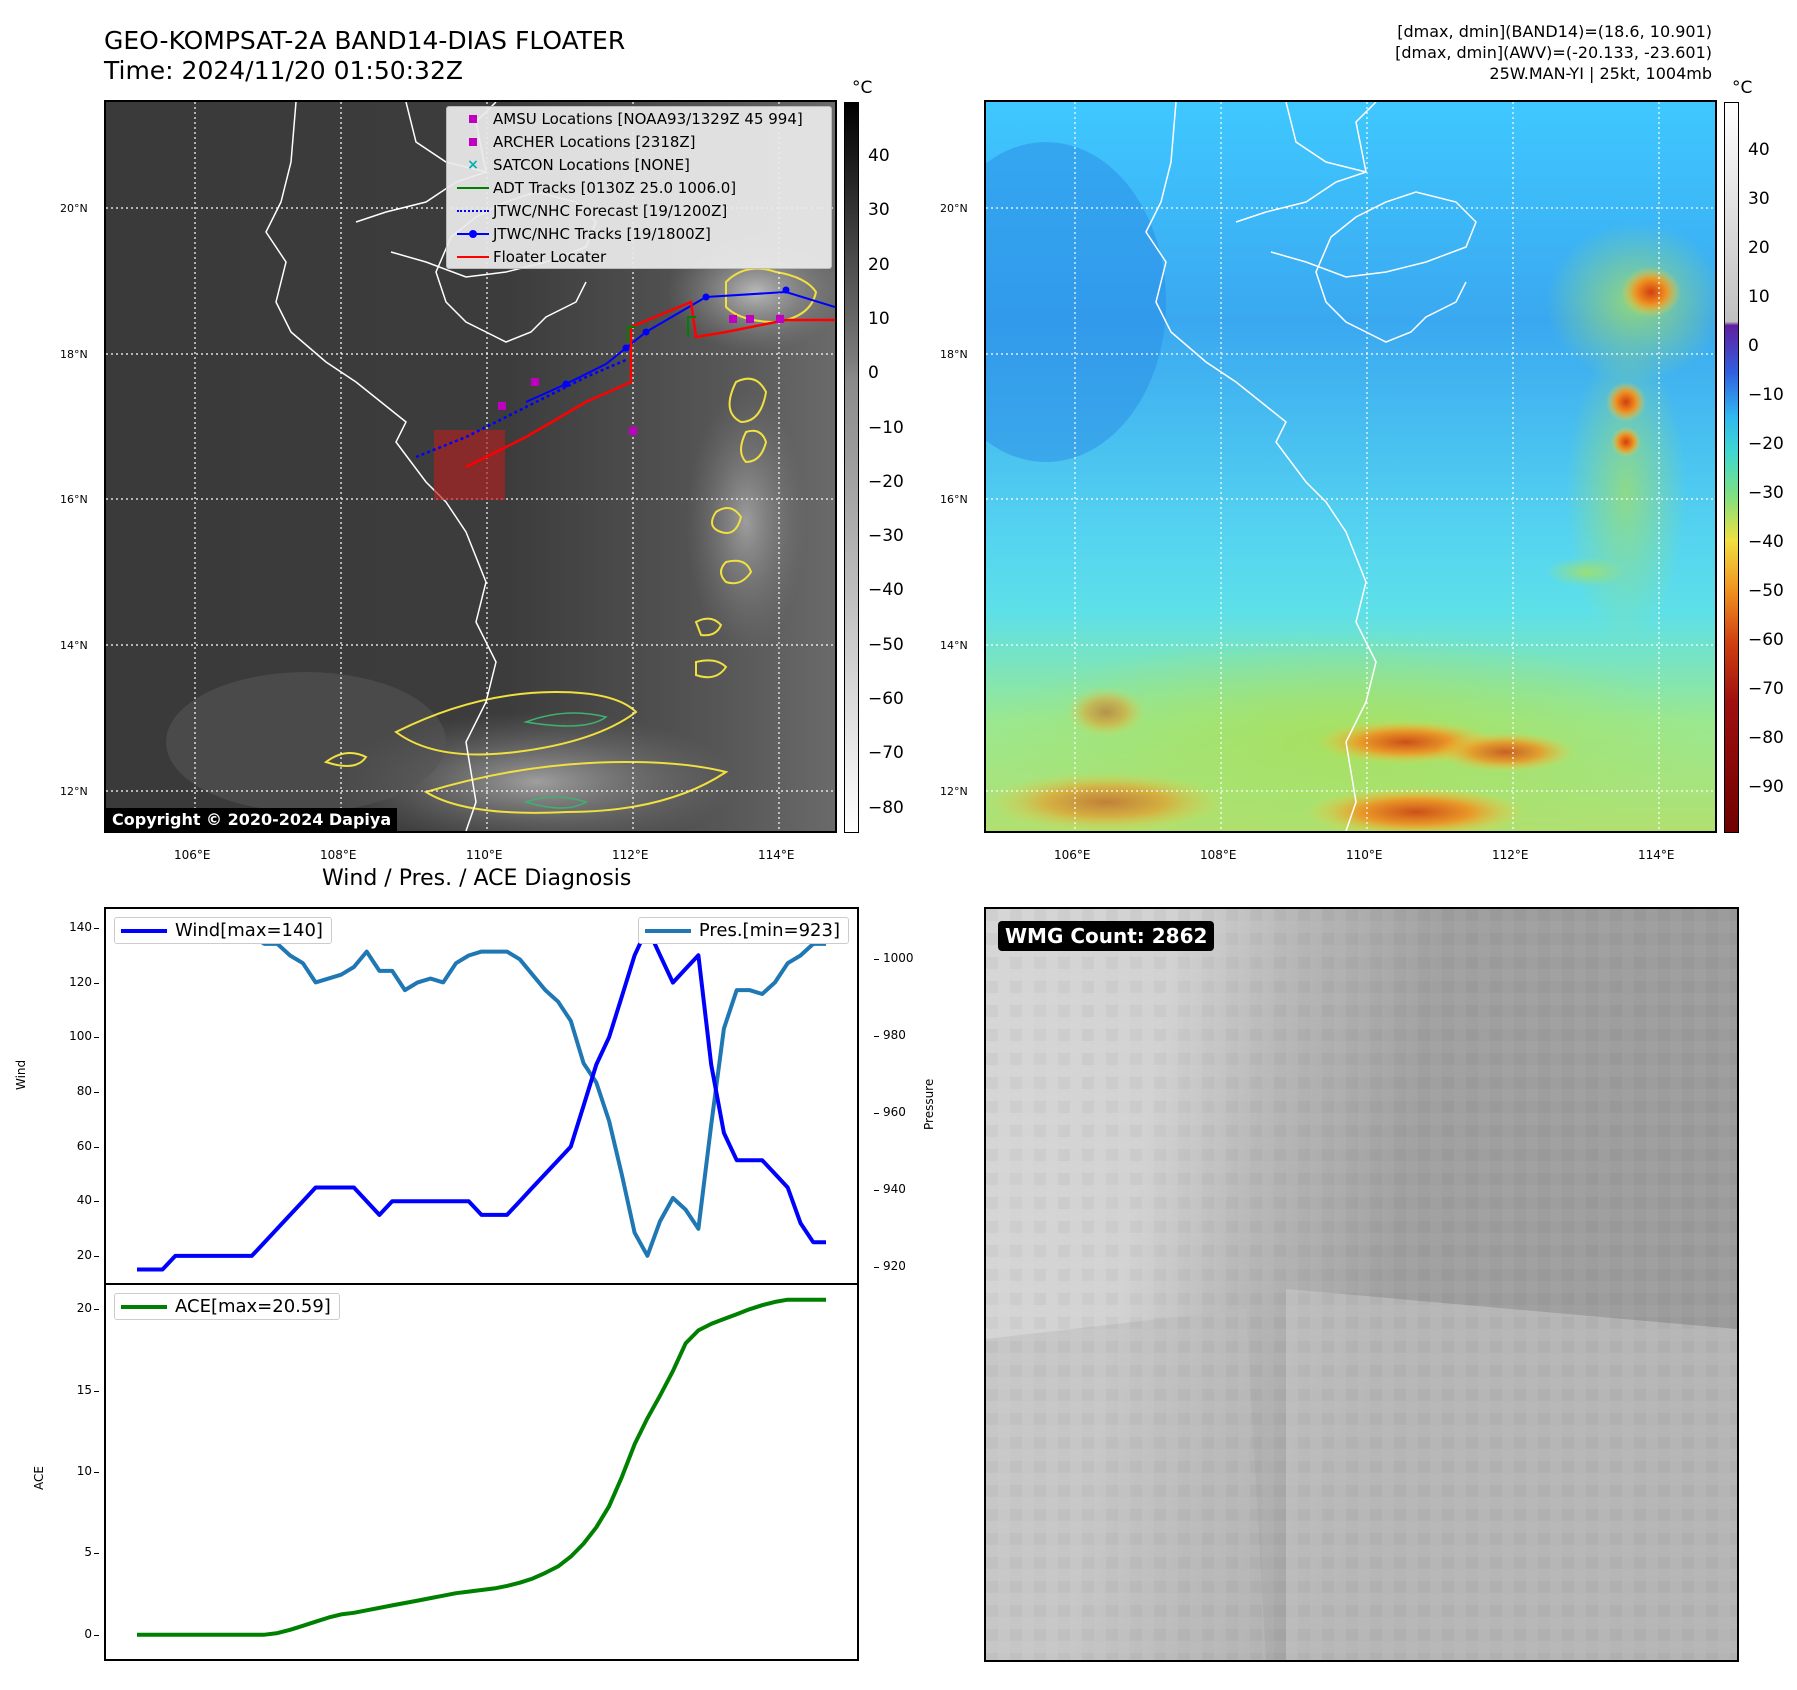 The width and height of the screenshot is (1797, 1690). I want to click on colorbar-tick-label: 0, so click(873, 373).